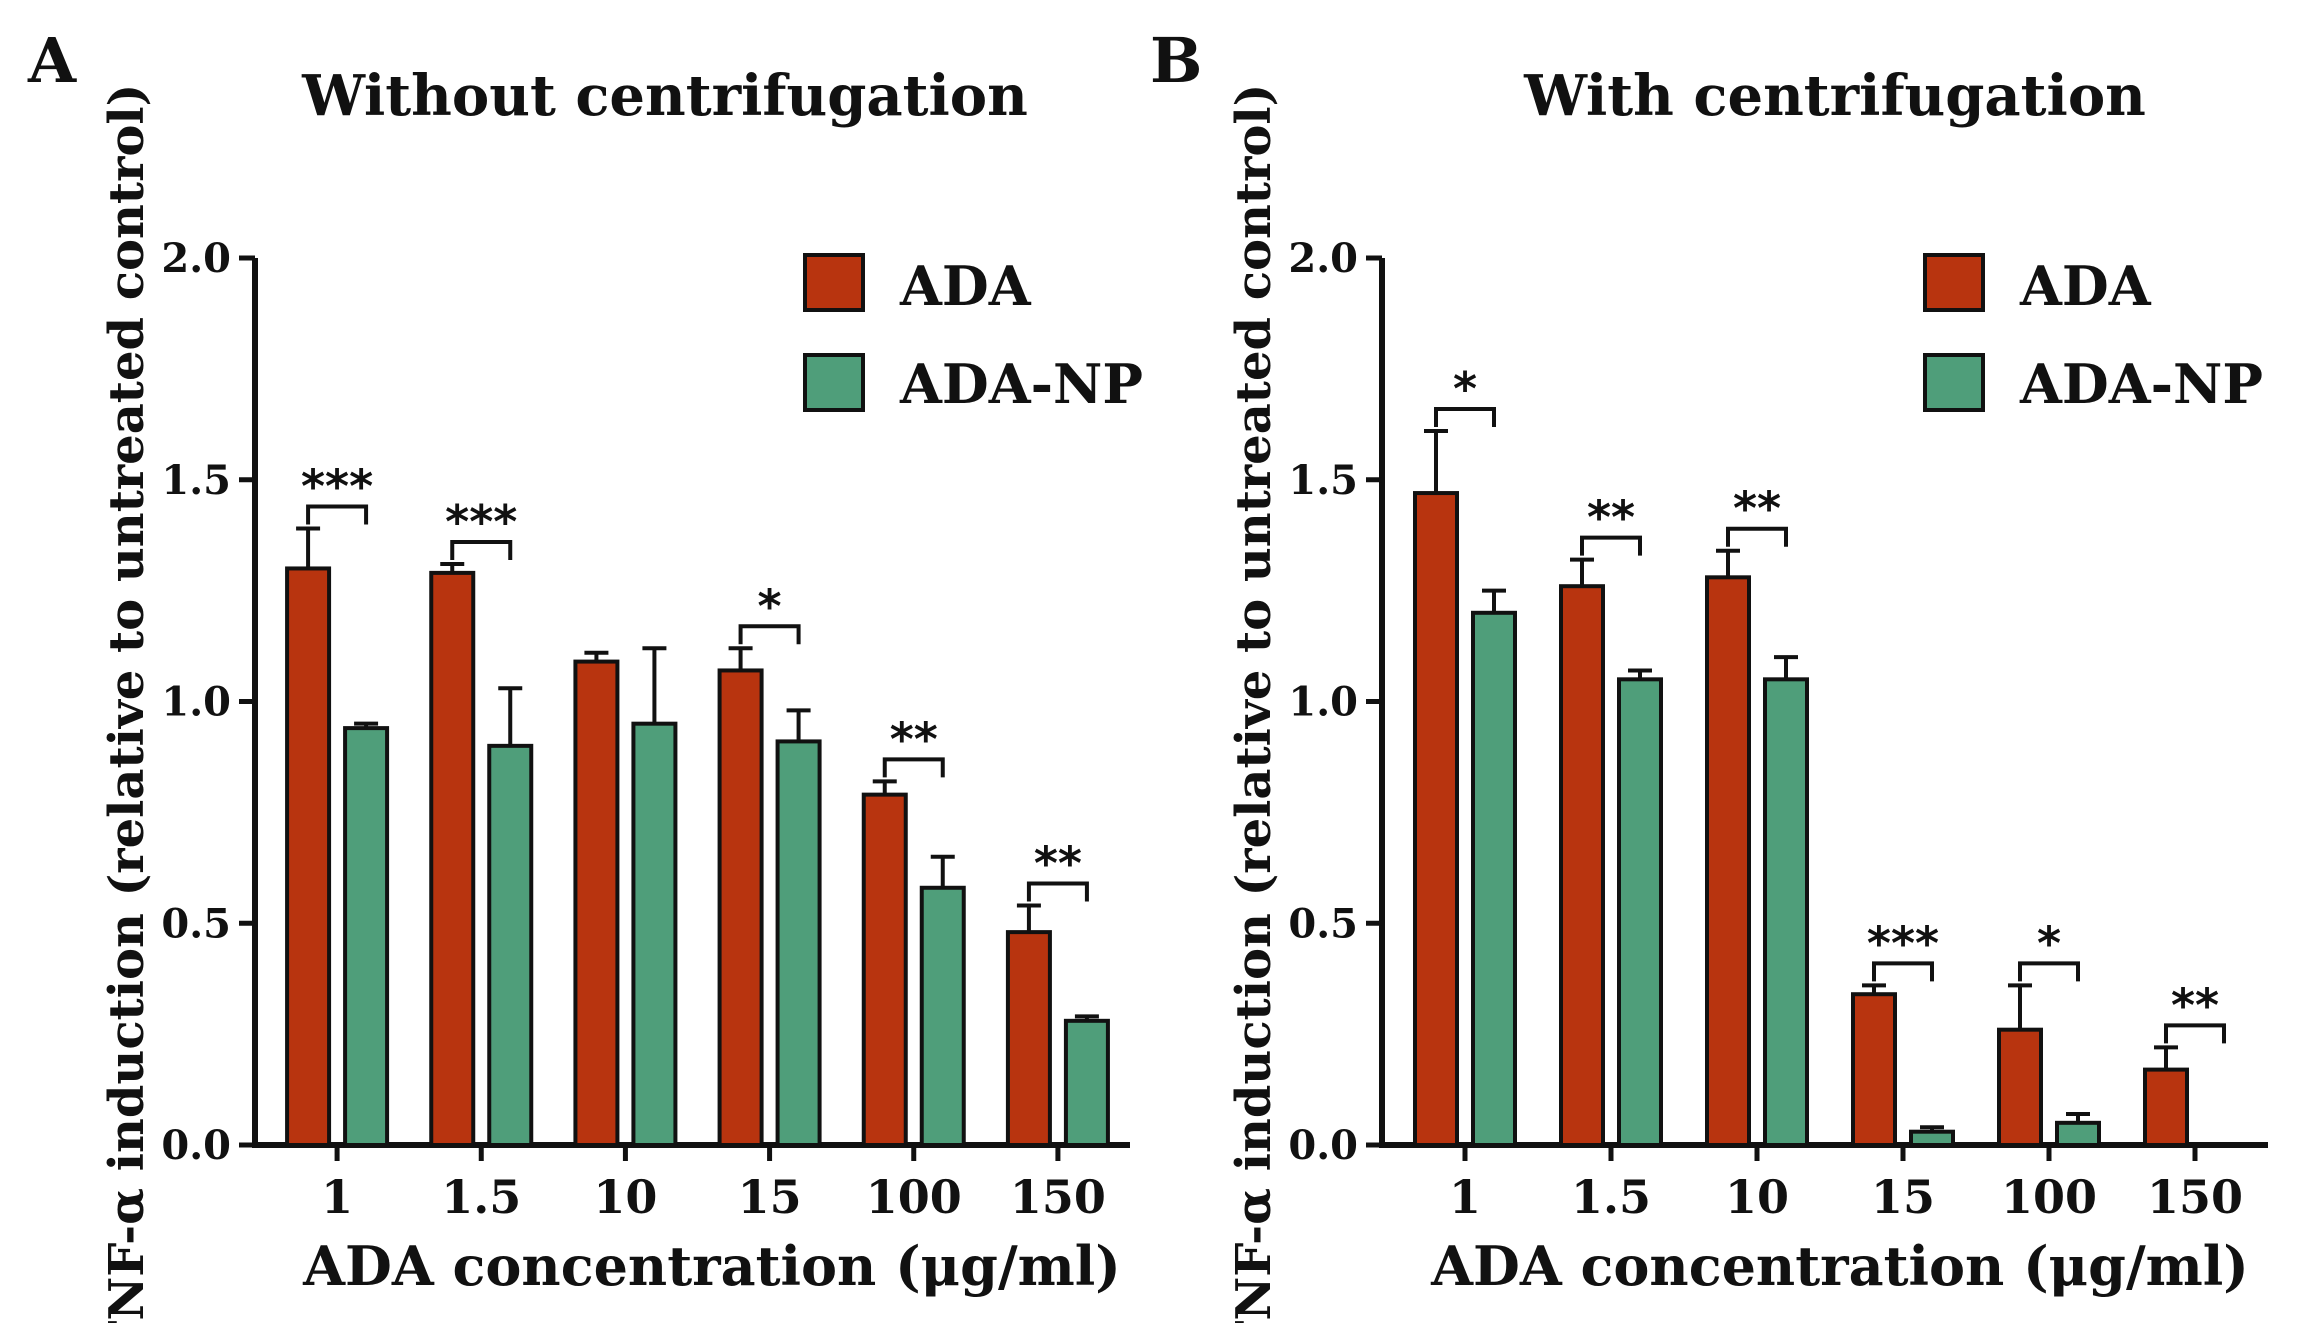 This screenshot has width=2321, height=1323. What do you see at coordinates (481, 1197) in the screenshot?
I see `x-tick-label: 1.5` at bounding box center [481, 1197].